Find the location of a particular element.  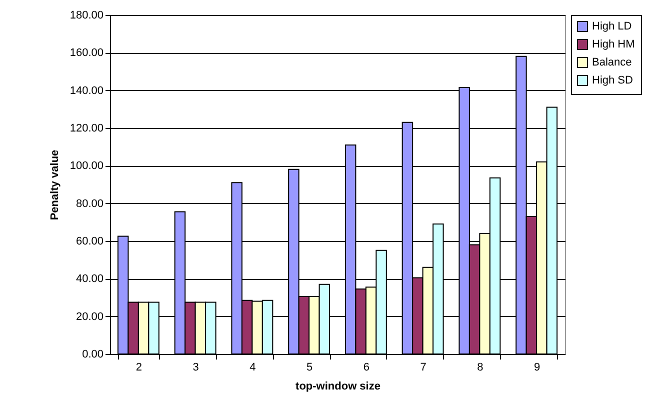

legend-label: High HM is located at coordinates (613, 44).